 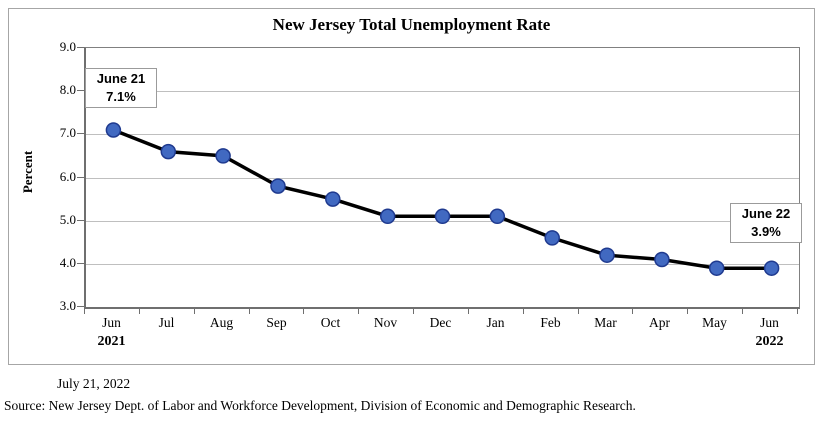 What do you see at coordinates (714, 322) in the screenshot?
I see `x-axis-label-may-11: May` at bounding box center [714, 322].